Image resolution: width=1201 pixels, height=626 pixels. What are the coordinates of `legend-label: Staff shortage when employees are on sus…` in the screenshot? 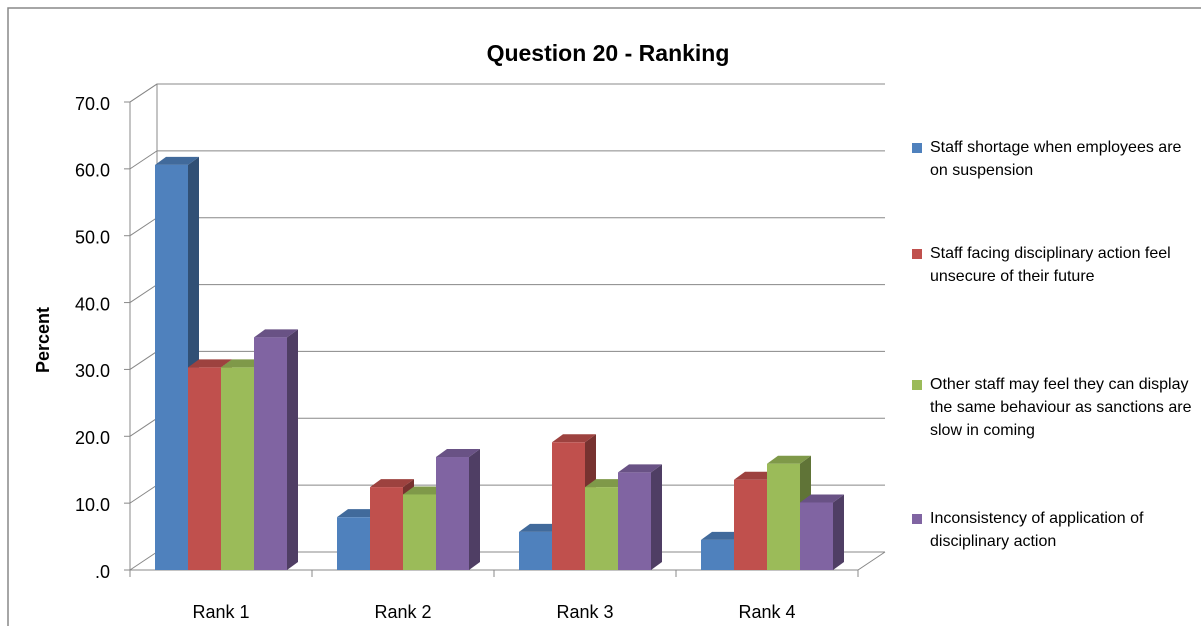 It's located at (1056, 159).